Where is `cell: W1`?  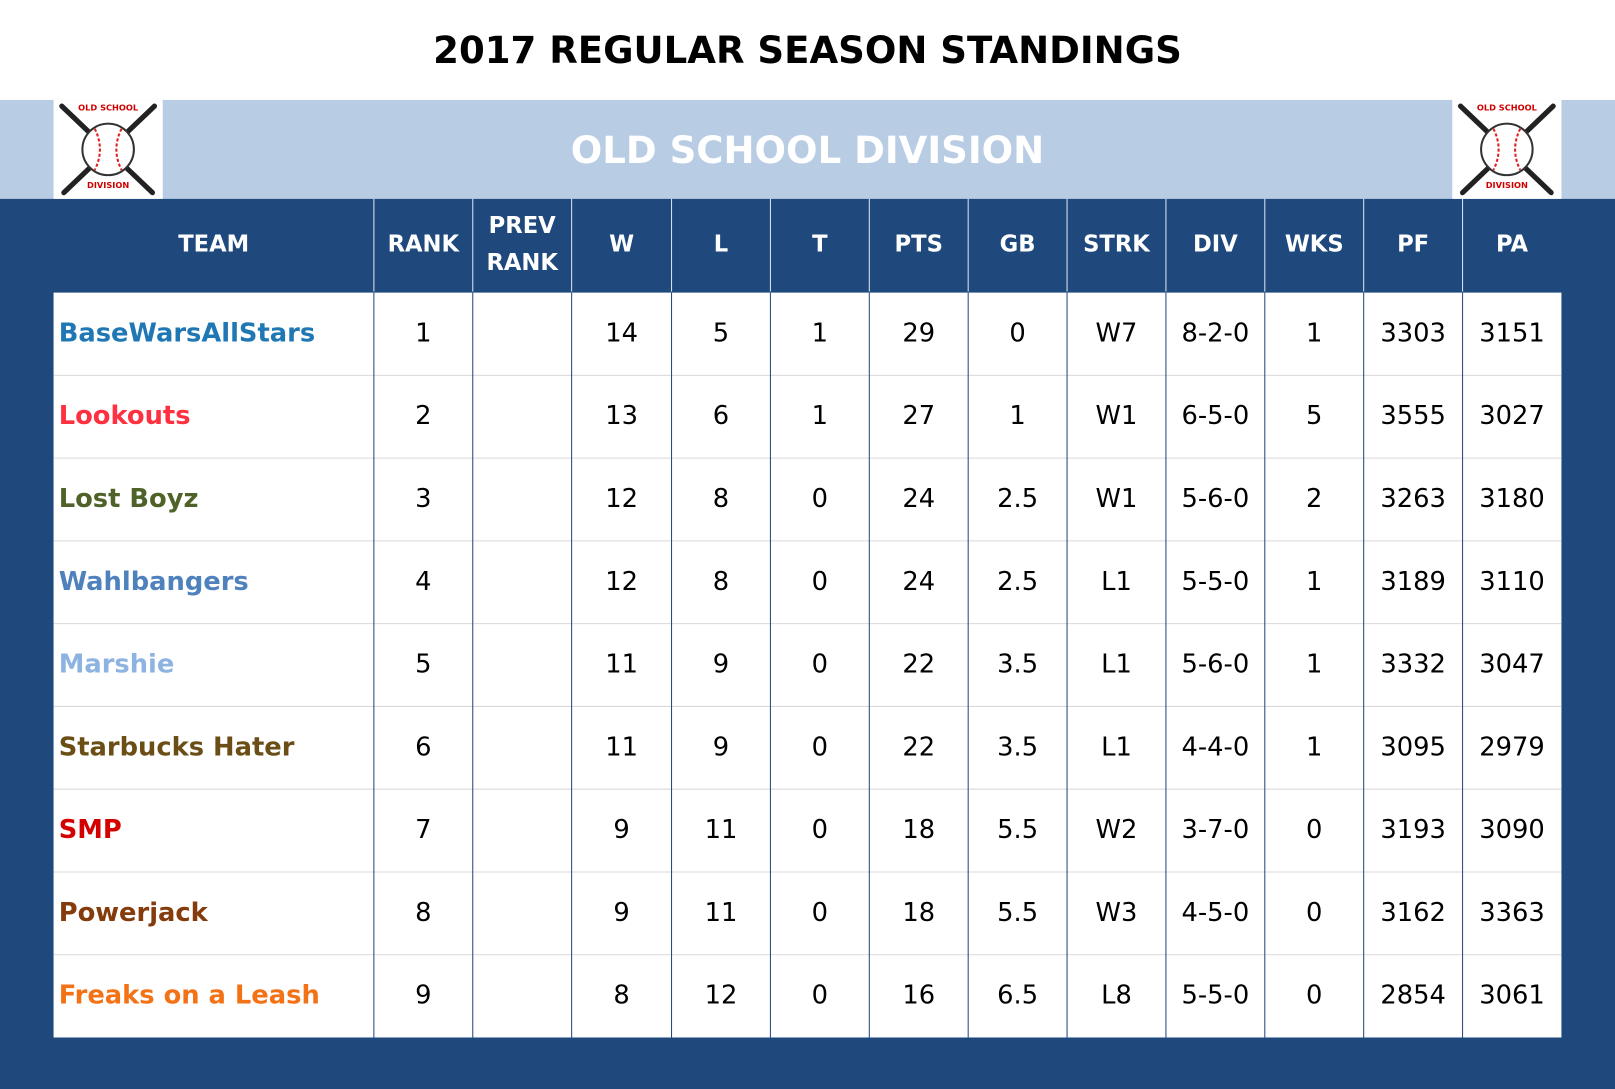 cell: W1 is located at coordinates (1117, 499).